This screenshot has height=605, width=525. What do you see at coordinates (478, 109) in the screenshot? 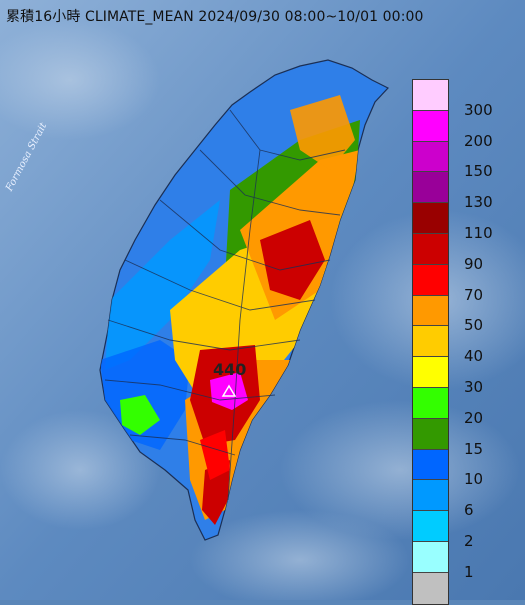
I see `legend-label: 300` at bounding box center [478, 109].